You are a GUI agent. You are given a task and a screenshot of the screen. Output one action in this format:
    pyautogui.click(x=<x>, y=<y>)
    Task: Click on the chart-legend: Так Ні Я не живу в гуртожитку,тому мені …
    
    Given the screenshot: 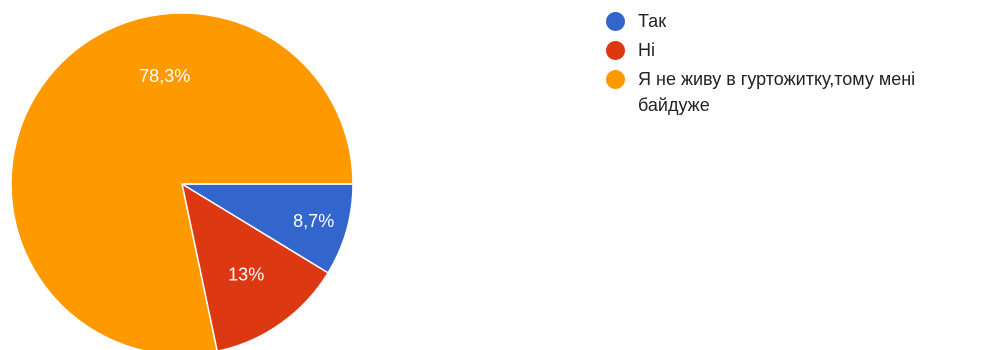 What is the action you would take?
    pyautogui.click(x=795, y=64)
    